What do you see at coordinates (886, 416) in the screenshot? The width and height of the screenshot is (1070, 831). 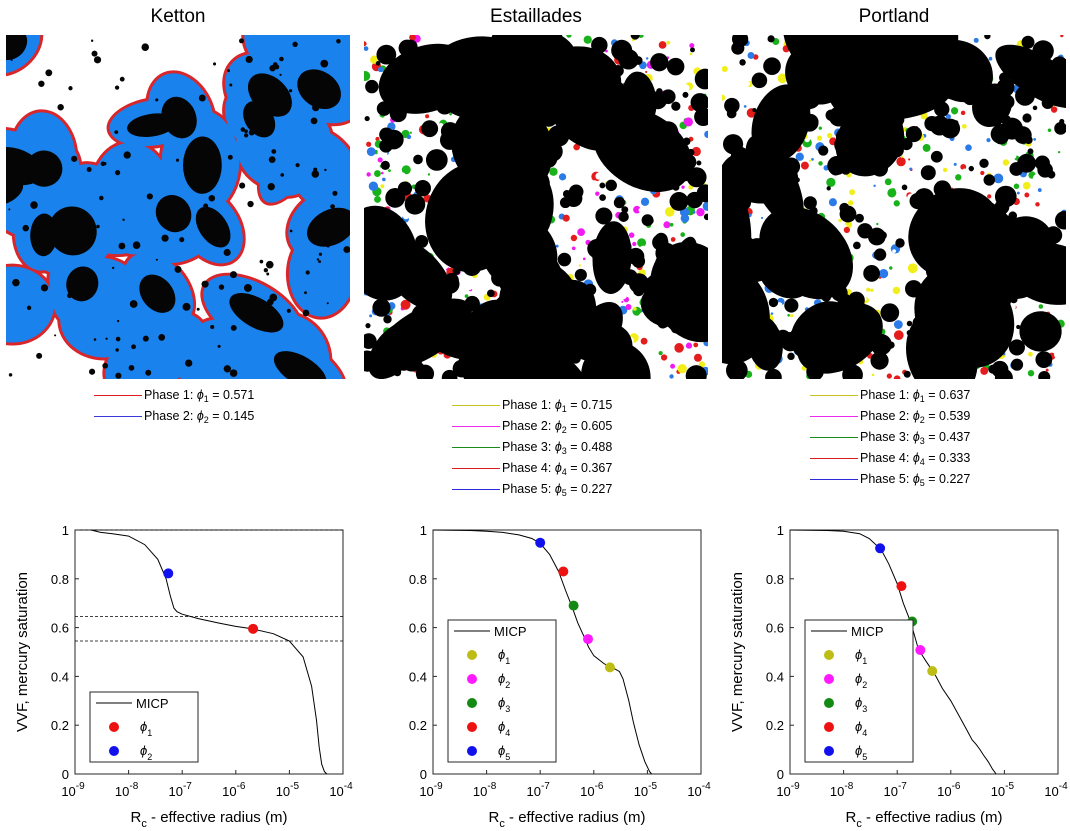 I see `phase-label: Phase 2:` at bounding box center [886, 416].